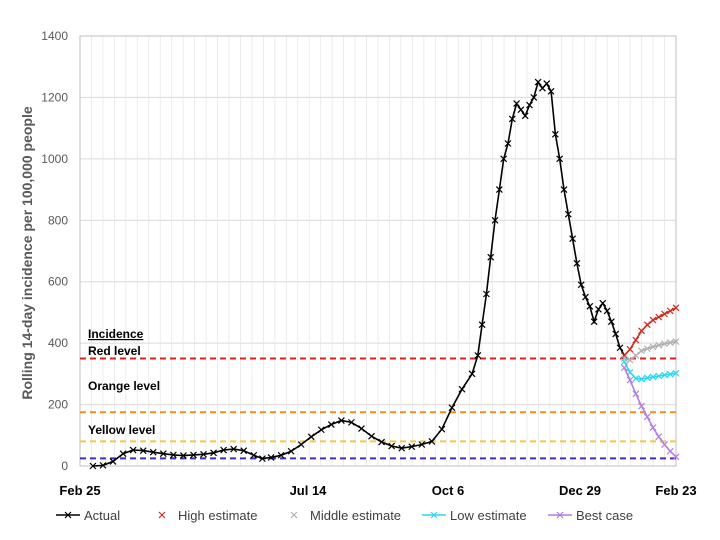 The height and width of the screenshot is (540, 720). What do you see at coordinates (54, 97) in the screenshot?
I see `y-tick-label: 1200` at bounding box center [54, 97].